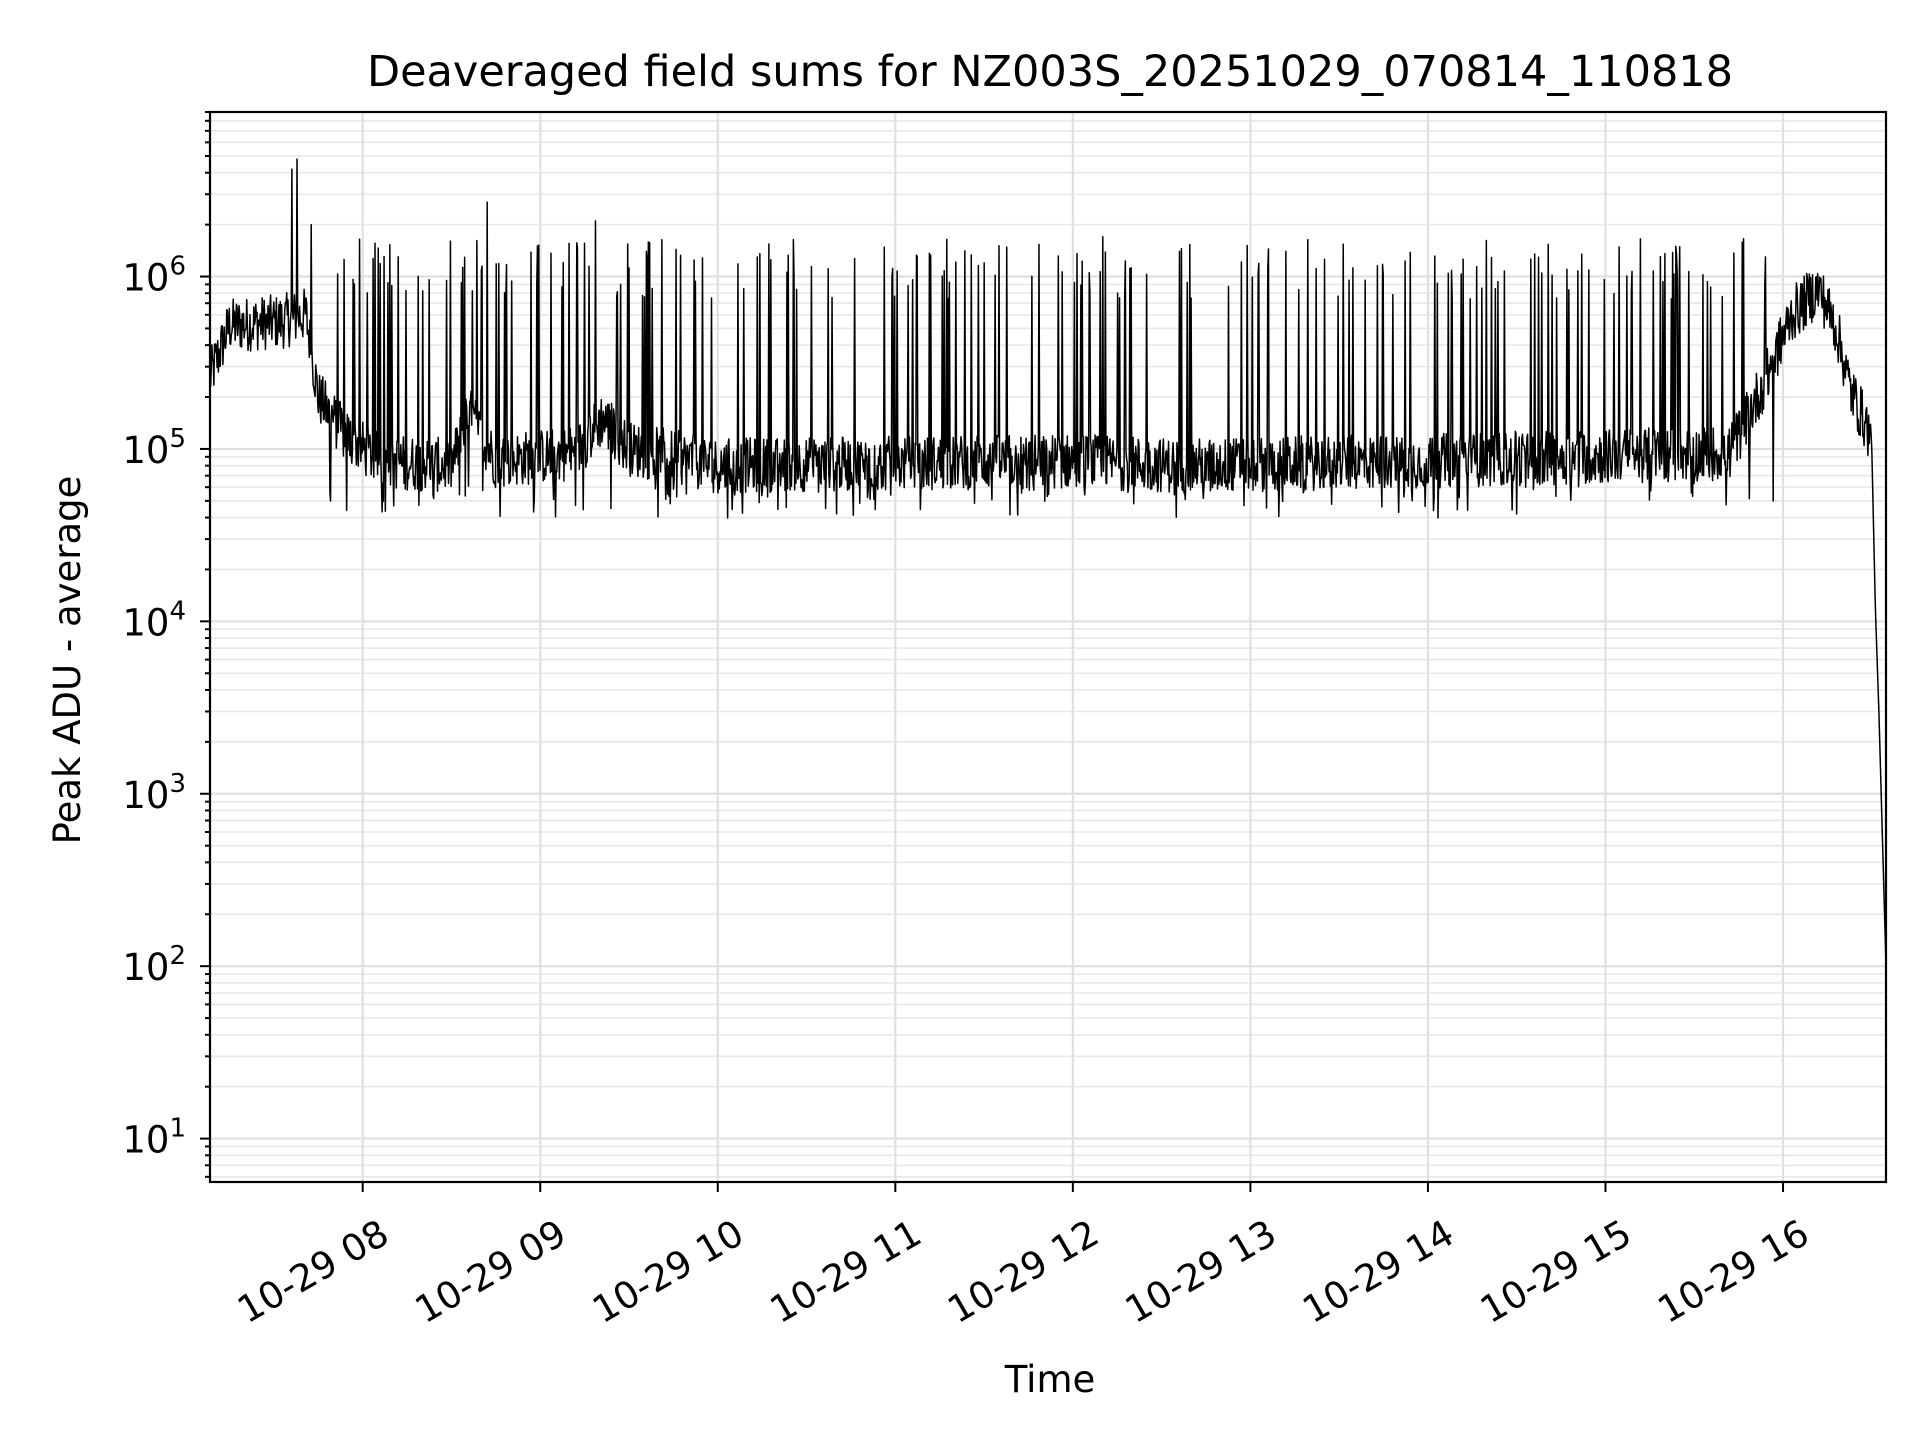 The width and height of the screenshot is (1920, 1440). I want to click on y-tick-label: 104, so click(154, 620).